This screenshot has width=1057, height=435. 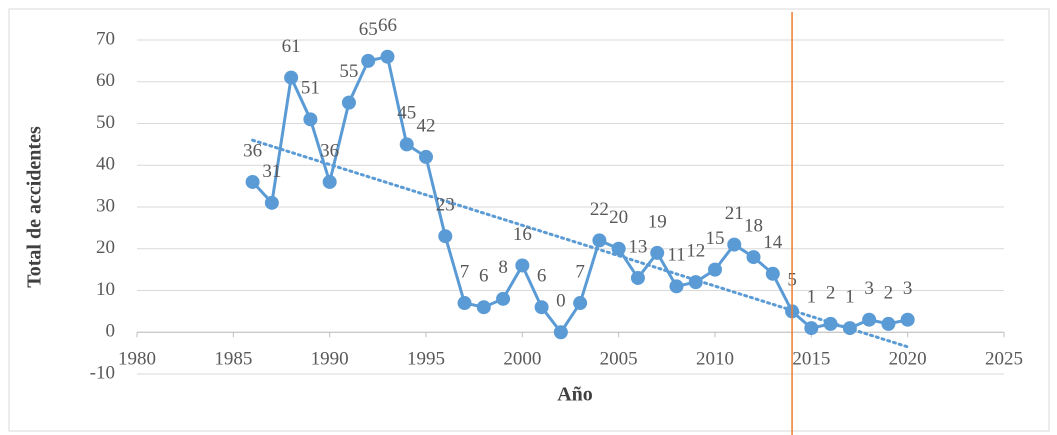 What do you see at coordinates (773, 242) in the screenshot?
I see `data-label: 14` at bounding box center [773, 242].